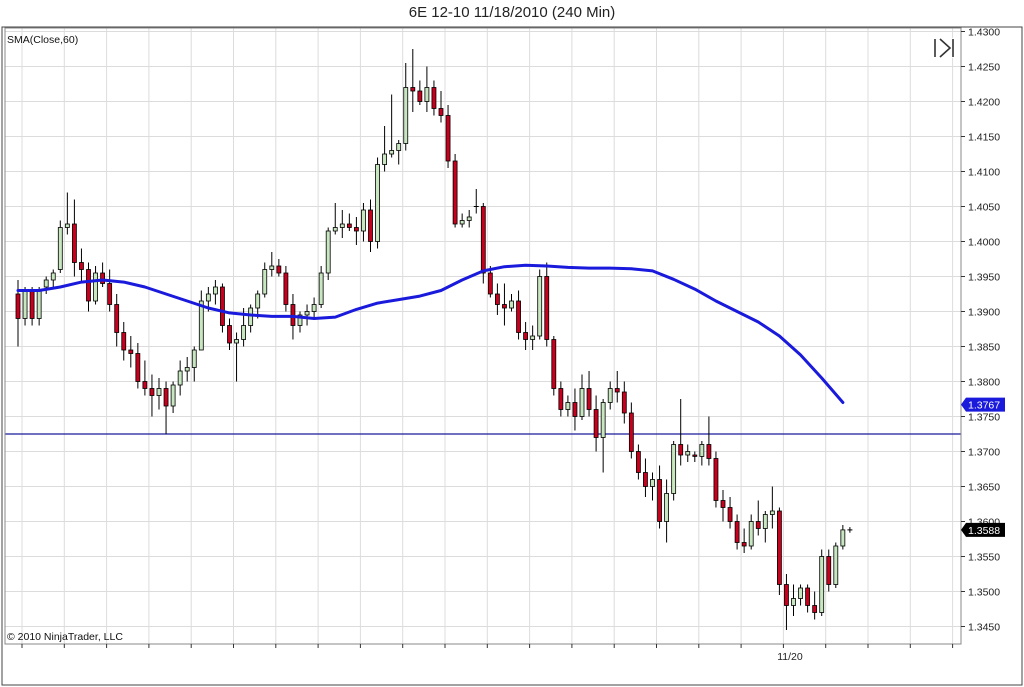 The height and width of the screenshot is (687, 1024). I want to click on y-tick-label-5: 1.4050, so click(984, 208).